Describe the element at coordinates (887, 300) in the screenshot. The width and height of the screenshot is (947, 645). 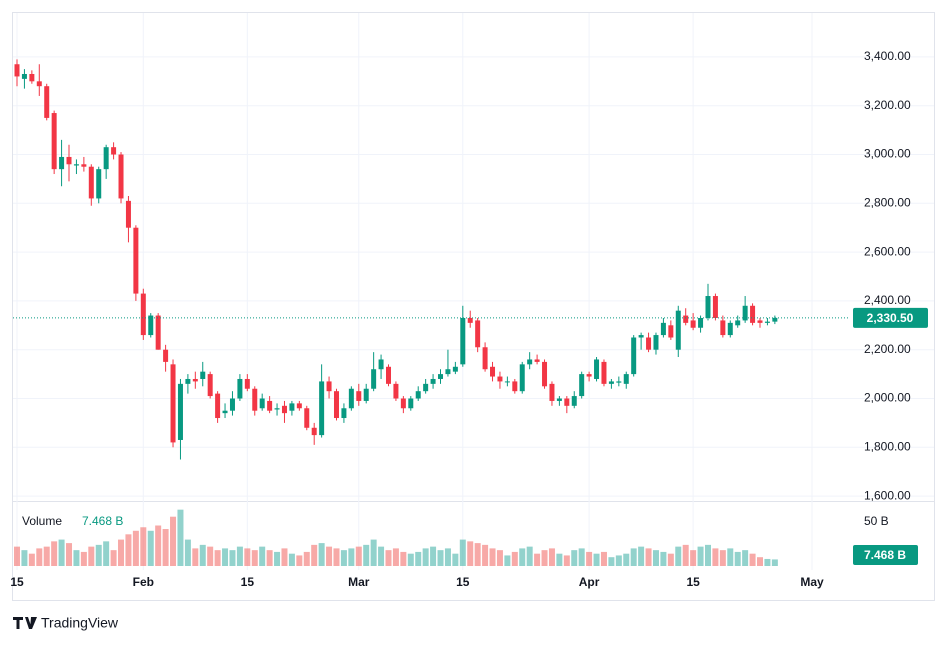
I see `y-tick-label: 2,400.00` at that location.